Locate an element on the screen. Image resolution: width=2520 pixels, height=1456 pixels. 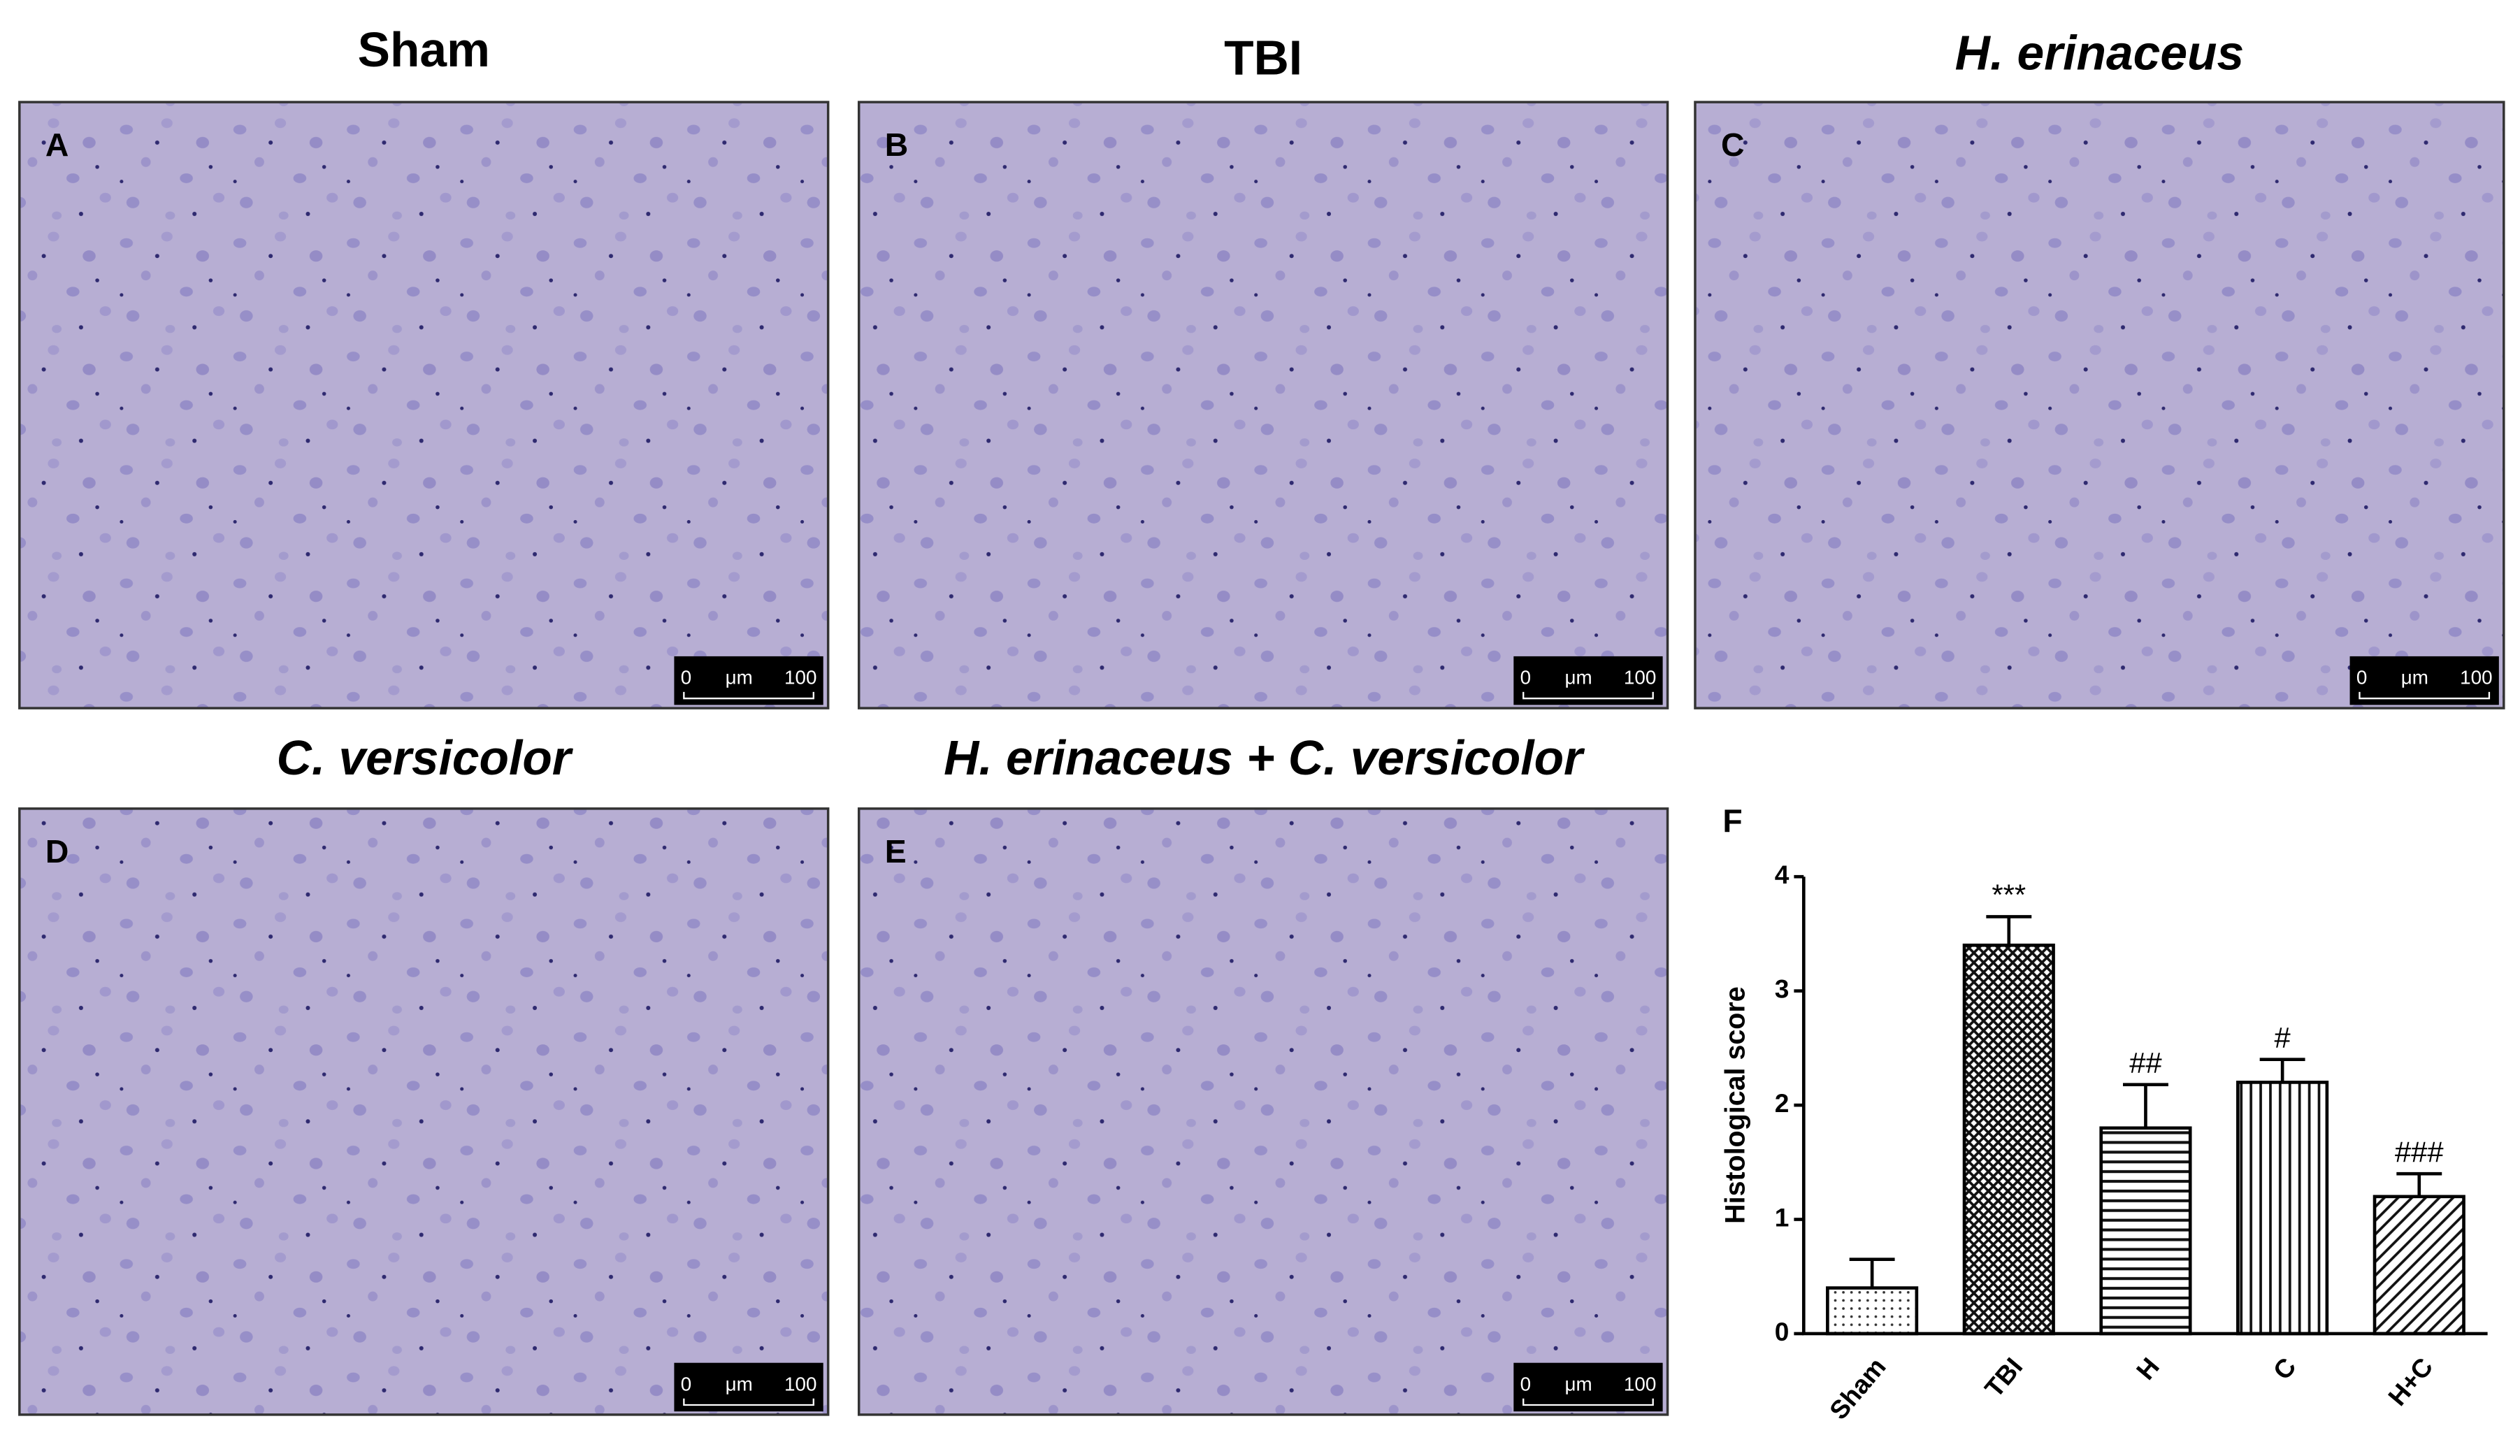
panel-letter: F is located at coordinates (1732, 820).